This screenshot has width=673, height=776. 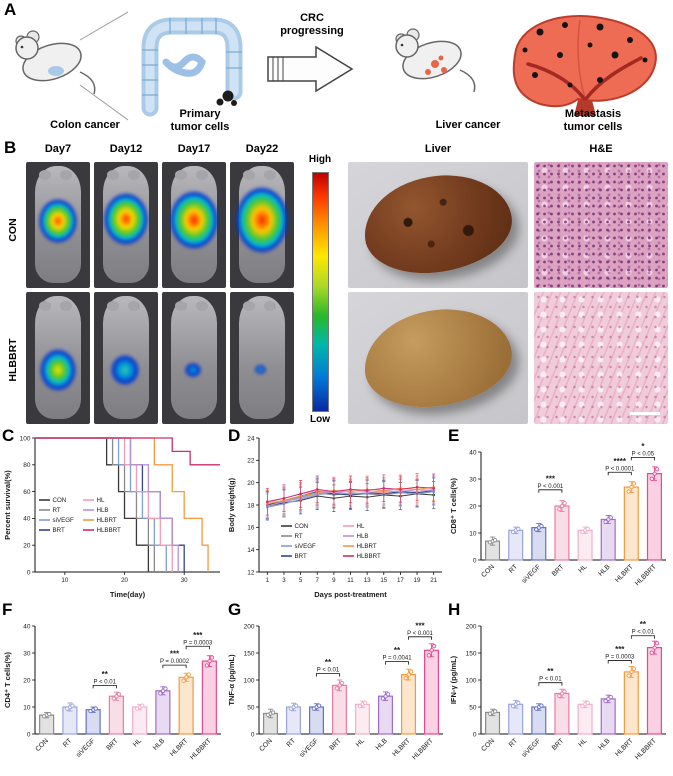 I want to click on column-header-he: H&E, so click(x=601, y=149).